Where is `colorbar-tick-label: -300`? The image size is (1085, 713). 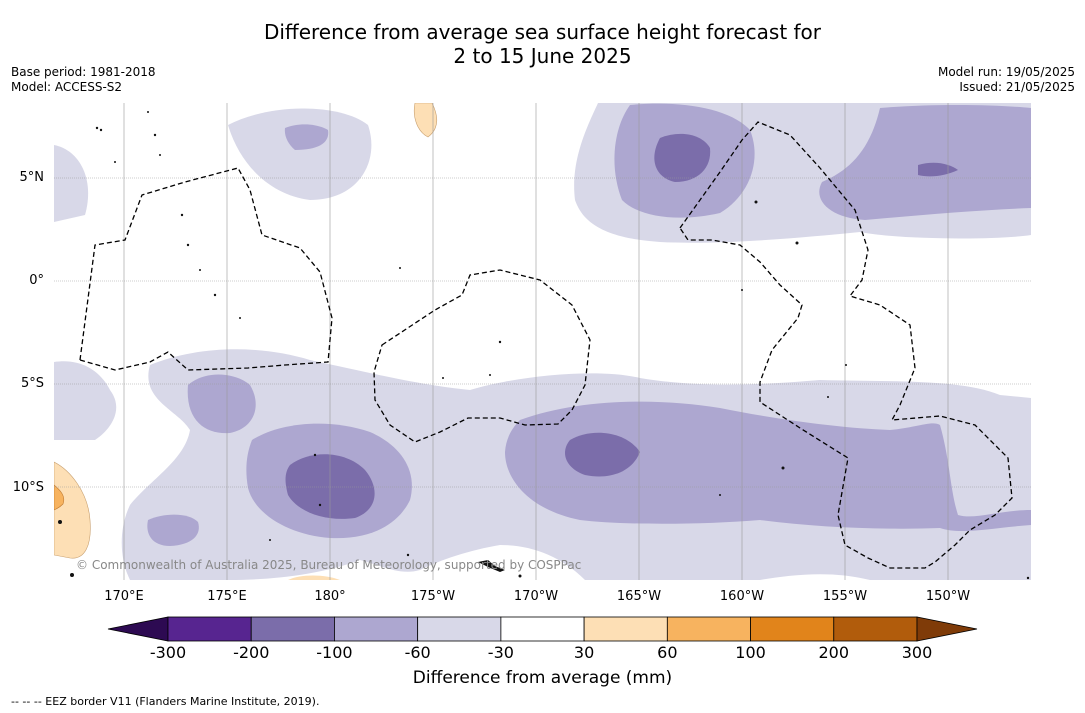
colorbar-tick-label: -300 is located at coordinates (168, 652).